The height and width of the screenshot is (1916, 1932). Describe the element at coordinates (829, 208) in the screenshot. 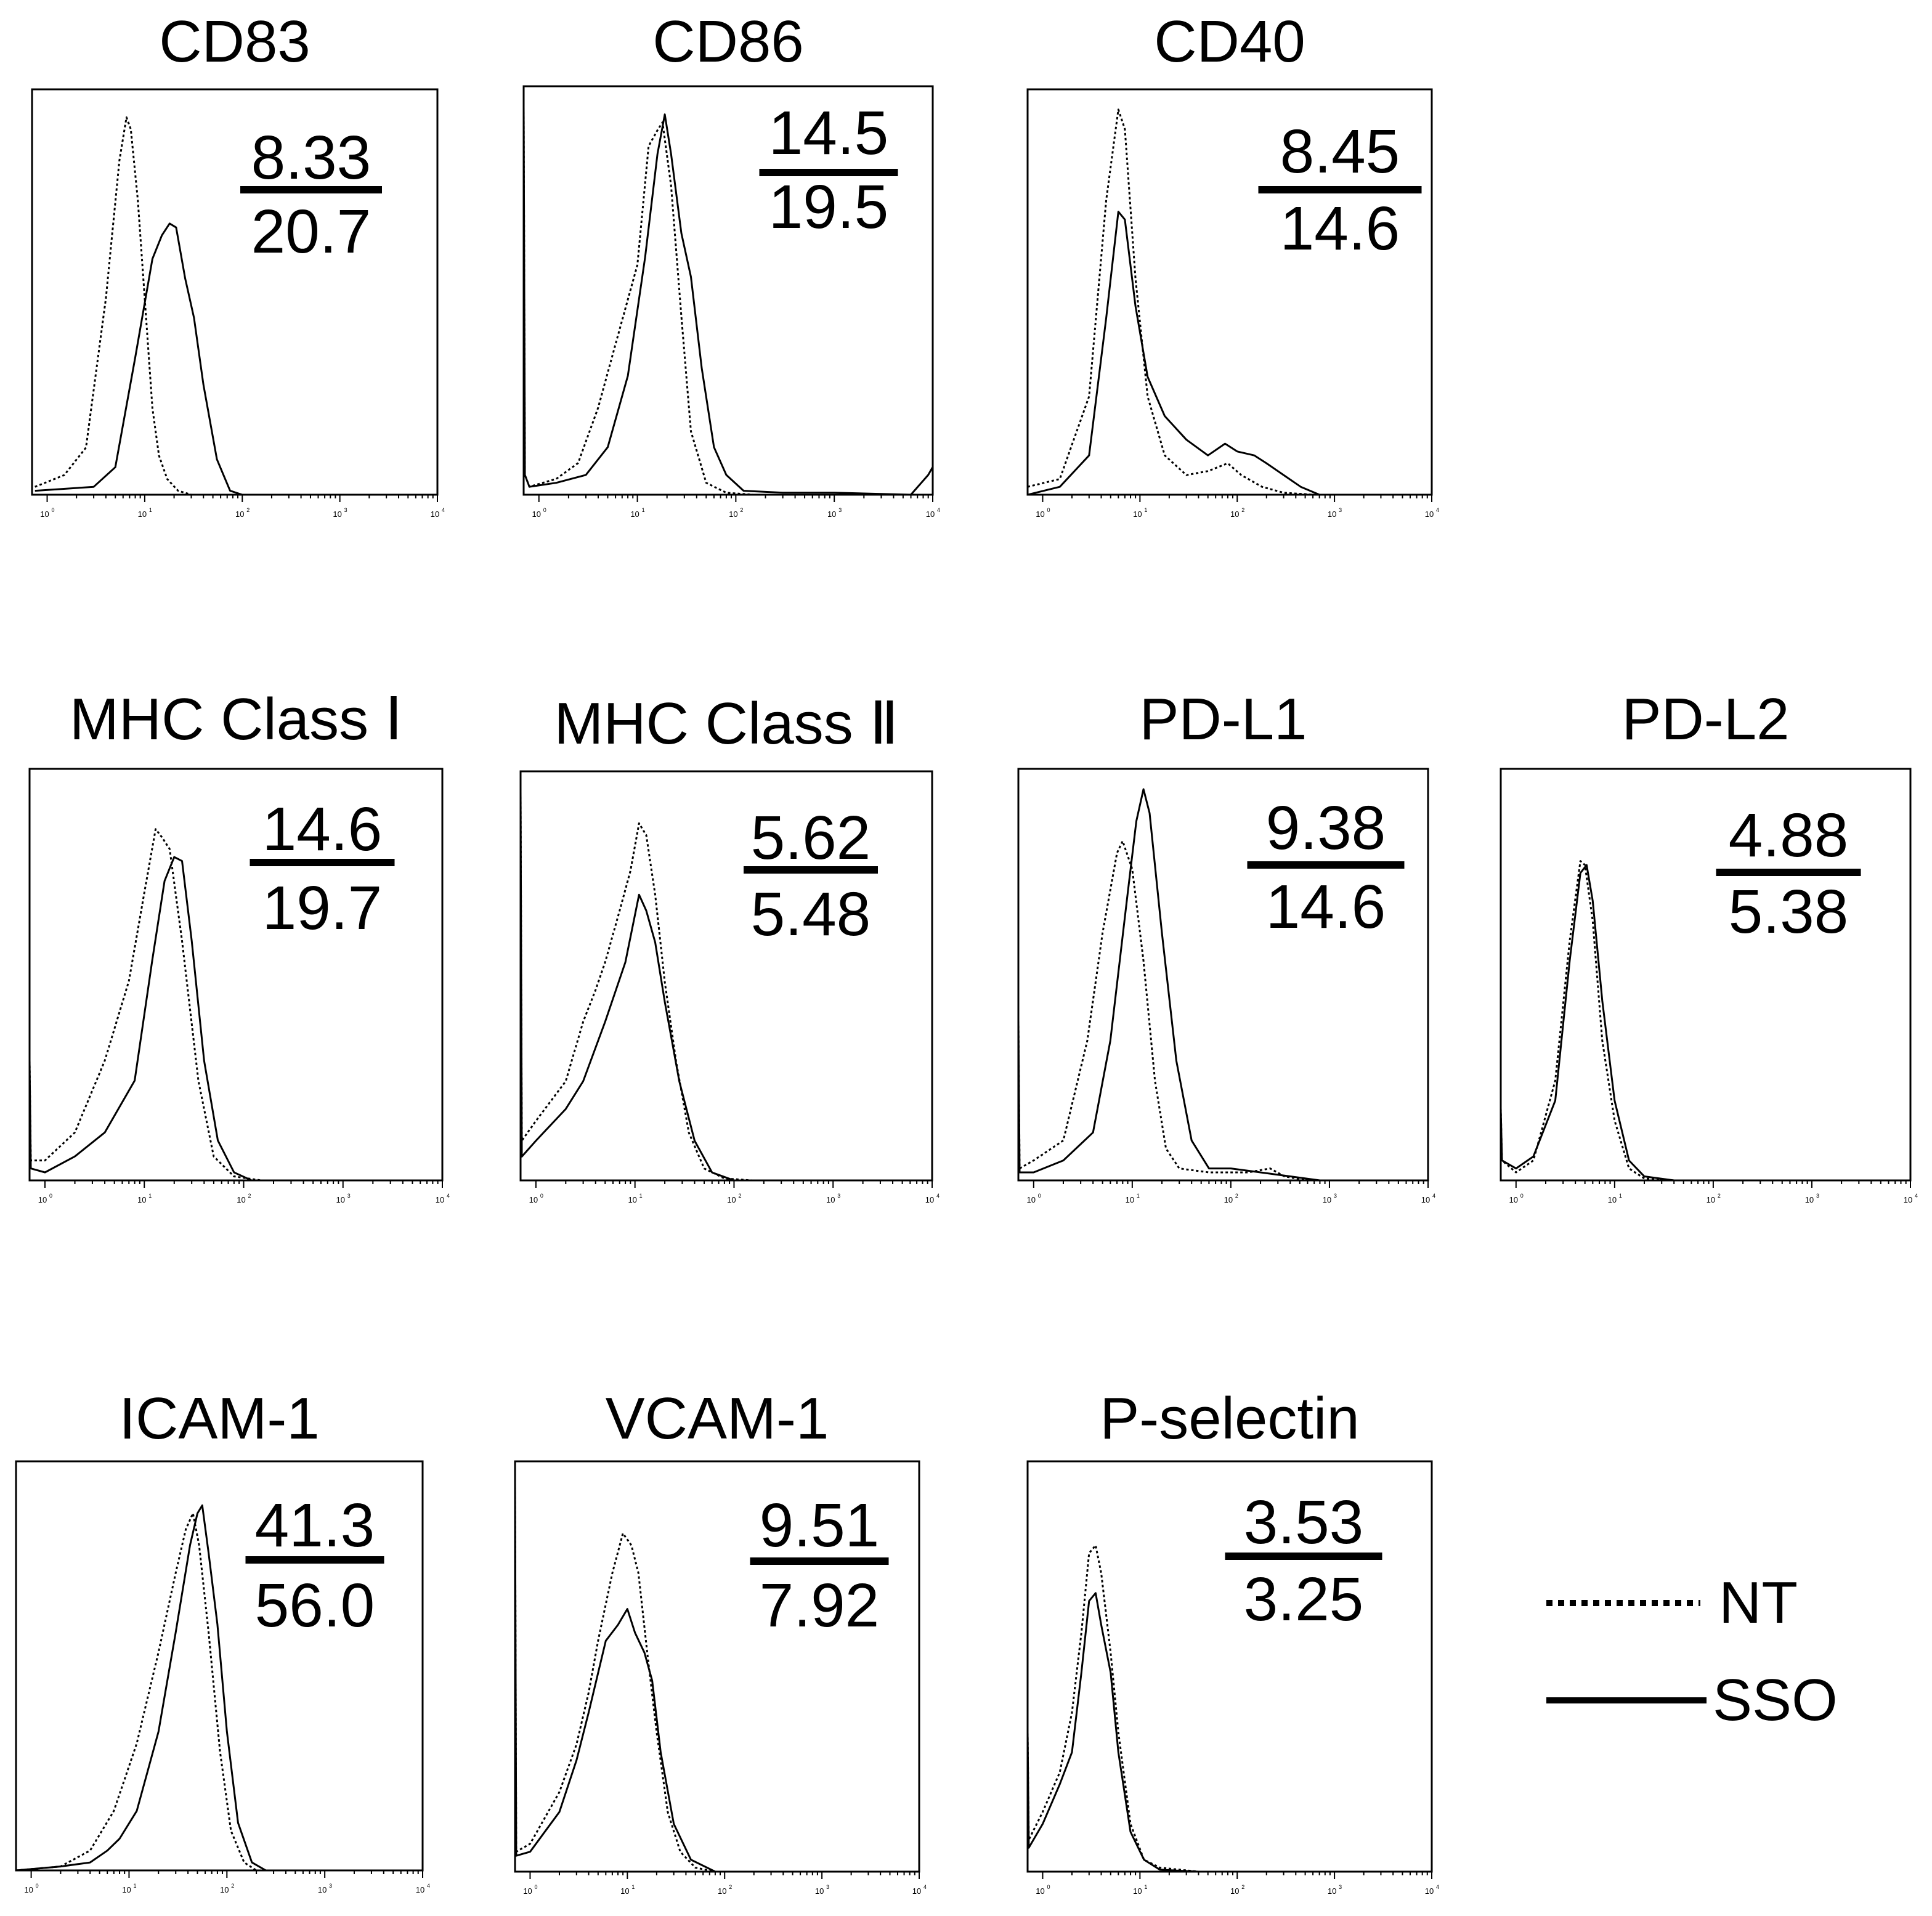

I see `mfi-sso-value: 19.5` at that location.